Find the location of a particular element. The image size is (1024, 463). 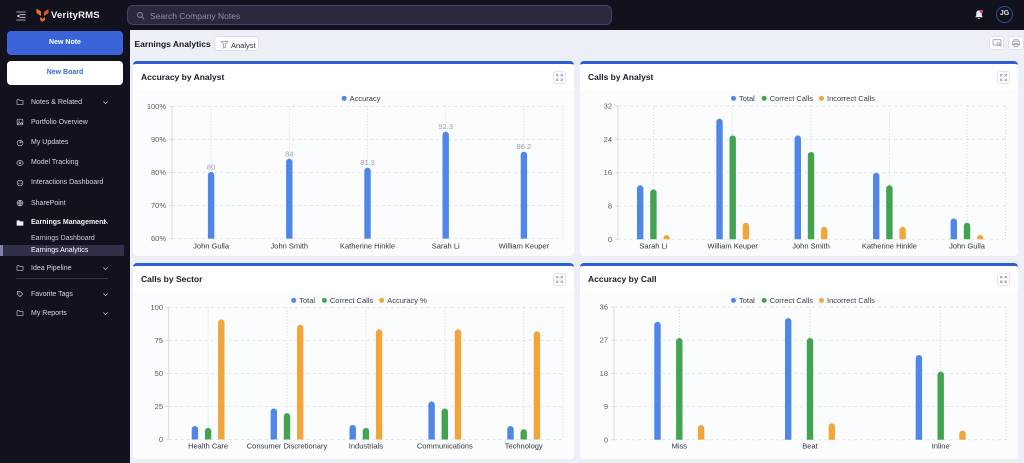

svg-text: 18 is located at coordinates (604, 373).